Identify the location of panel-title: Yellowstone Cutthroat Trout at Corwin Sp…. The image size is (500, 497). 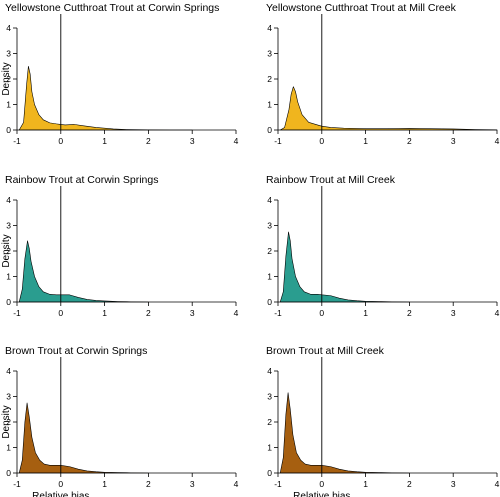
(112, 8).